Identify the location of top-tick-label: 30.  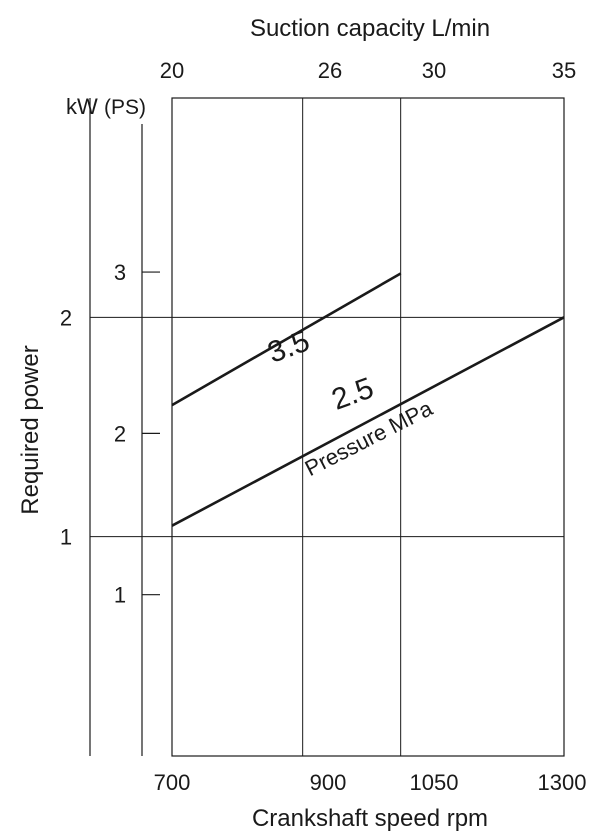
(434, 70).